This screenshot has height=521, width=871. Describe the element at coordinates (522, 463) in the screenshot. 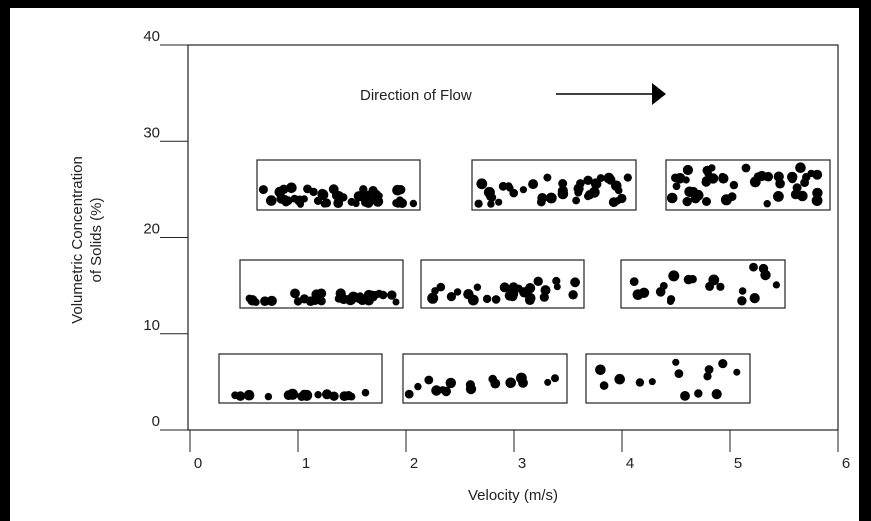

I see `x-tick-label: 3` at that location.